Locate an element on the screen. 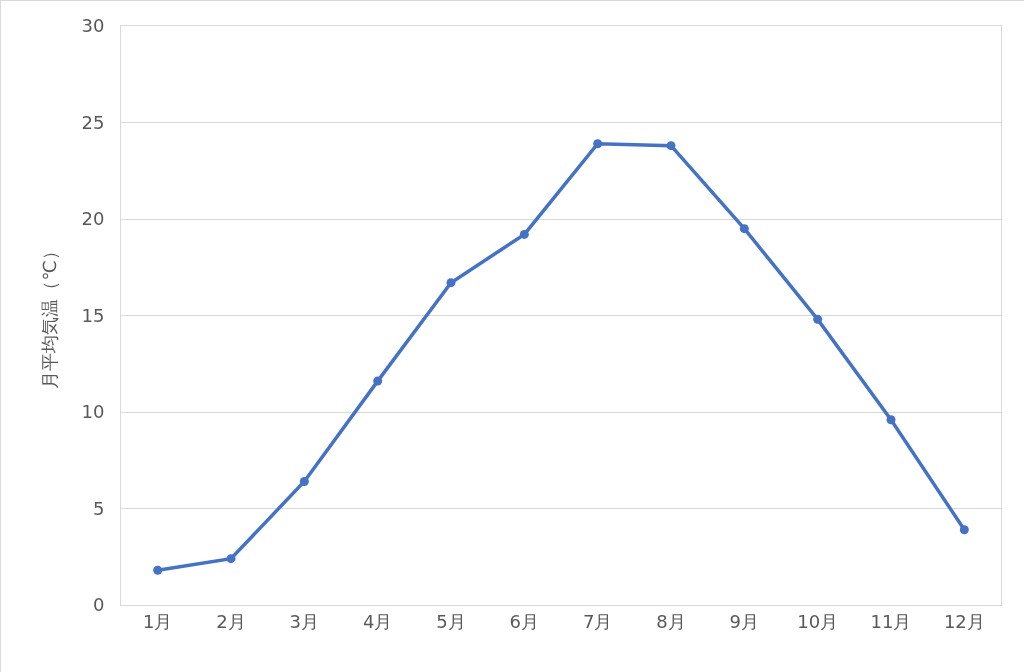 Image resolution: width=1024 pixels, height=672 pixels. x-tick-label: 5月 is located at coordinates (451, 621).